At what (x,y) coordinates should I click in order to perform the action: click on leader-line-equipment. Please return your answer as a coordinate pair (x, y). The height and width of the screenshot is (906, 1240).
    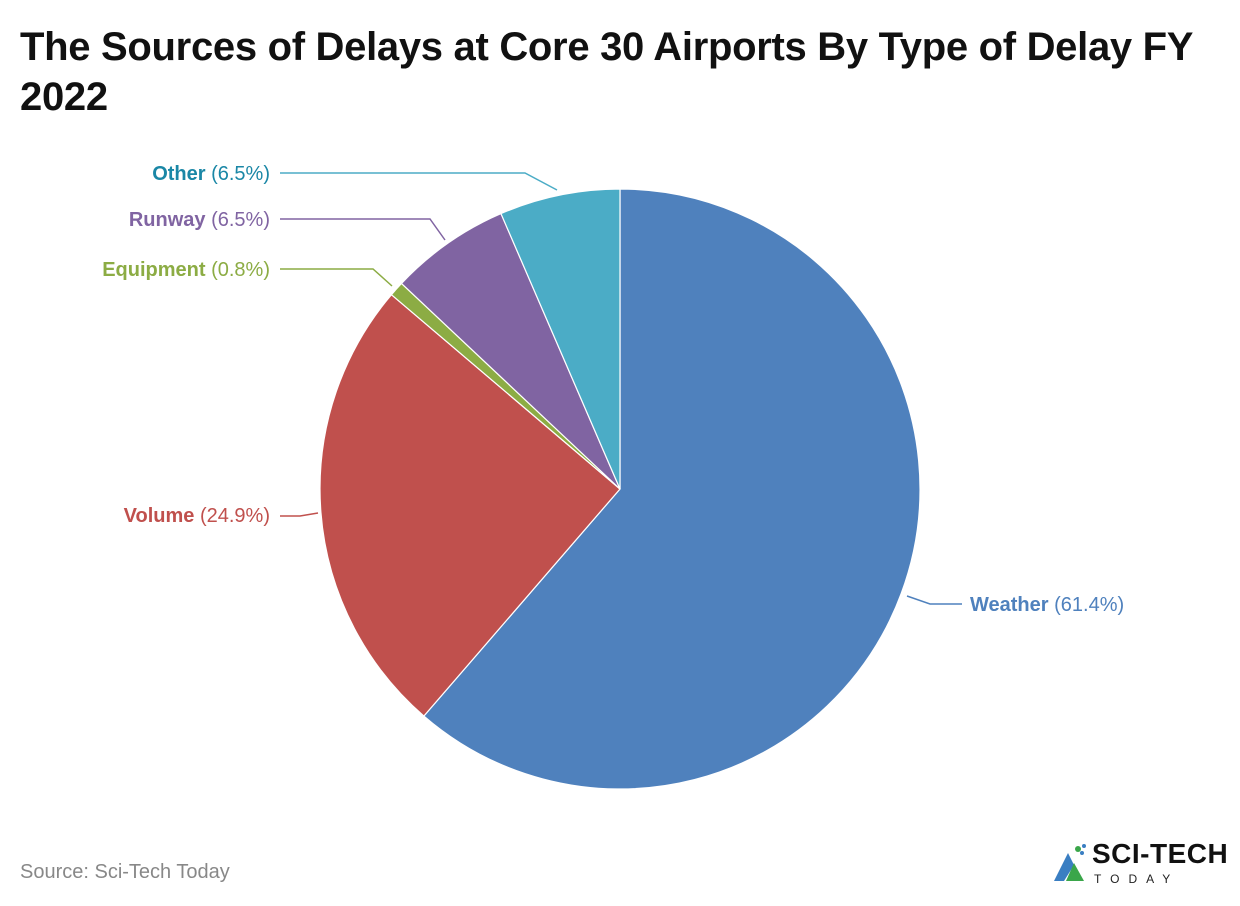
    Looking at the image, I should click on (336, 277).